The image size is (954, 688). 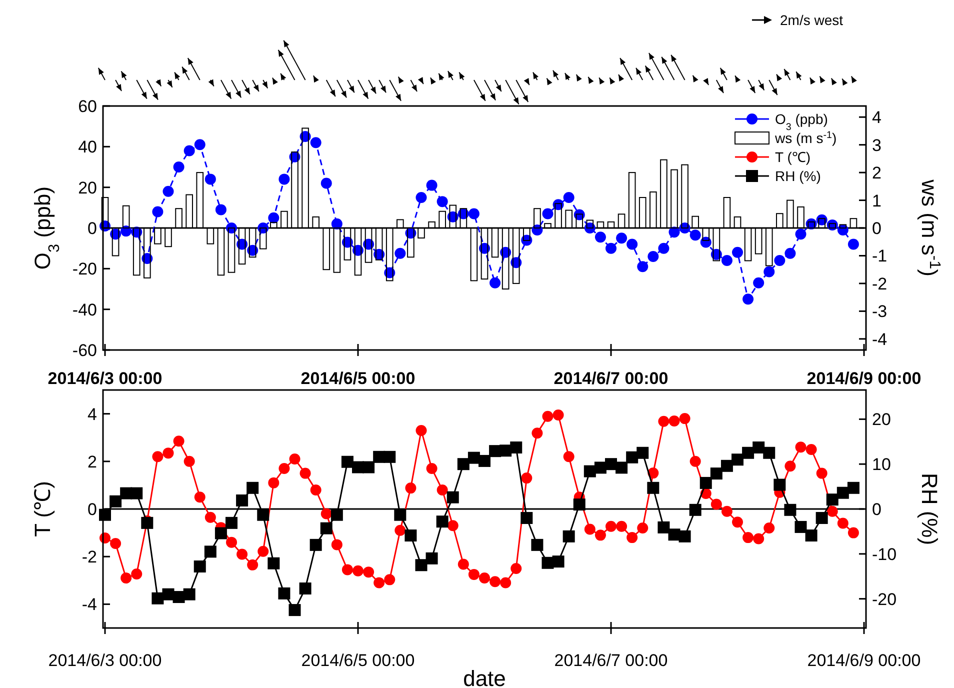 What do you see at coordinates (798, 176) in the screenshot?
I see `legend-label: RH (%)` at bounding box center [798, 176].